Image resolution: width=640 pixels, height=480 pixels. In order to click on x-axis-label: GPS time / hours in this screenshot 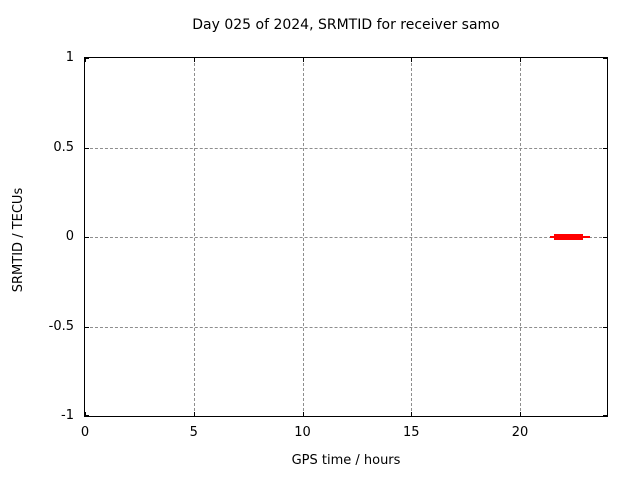, I will do `click(346, 460)`.